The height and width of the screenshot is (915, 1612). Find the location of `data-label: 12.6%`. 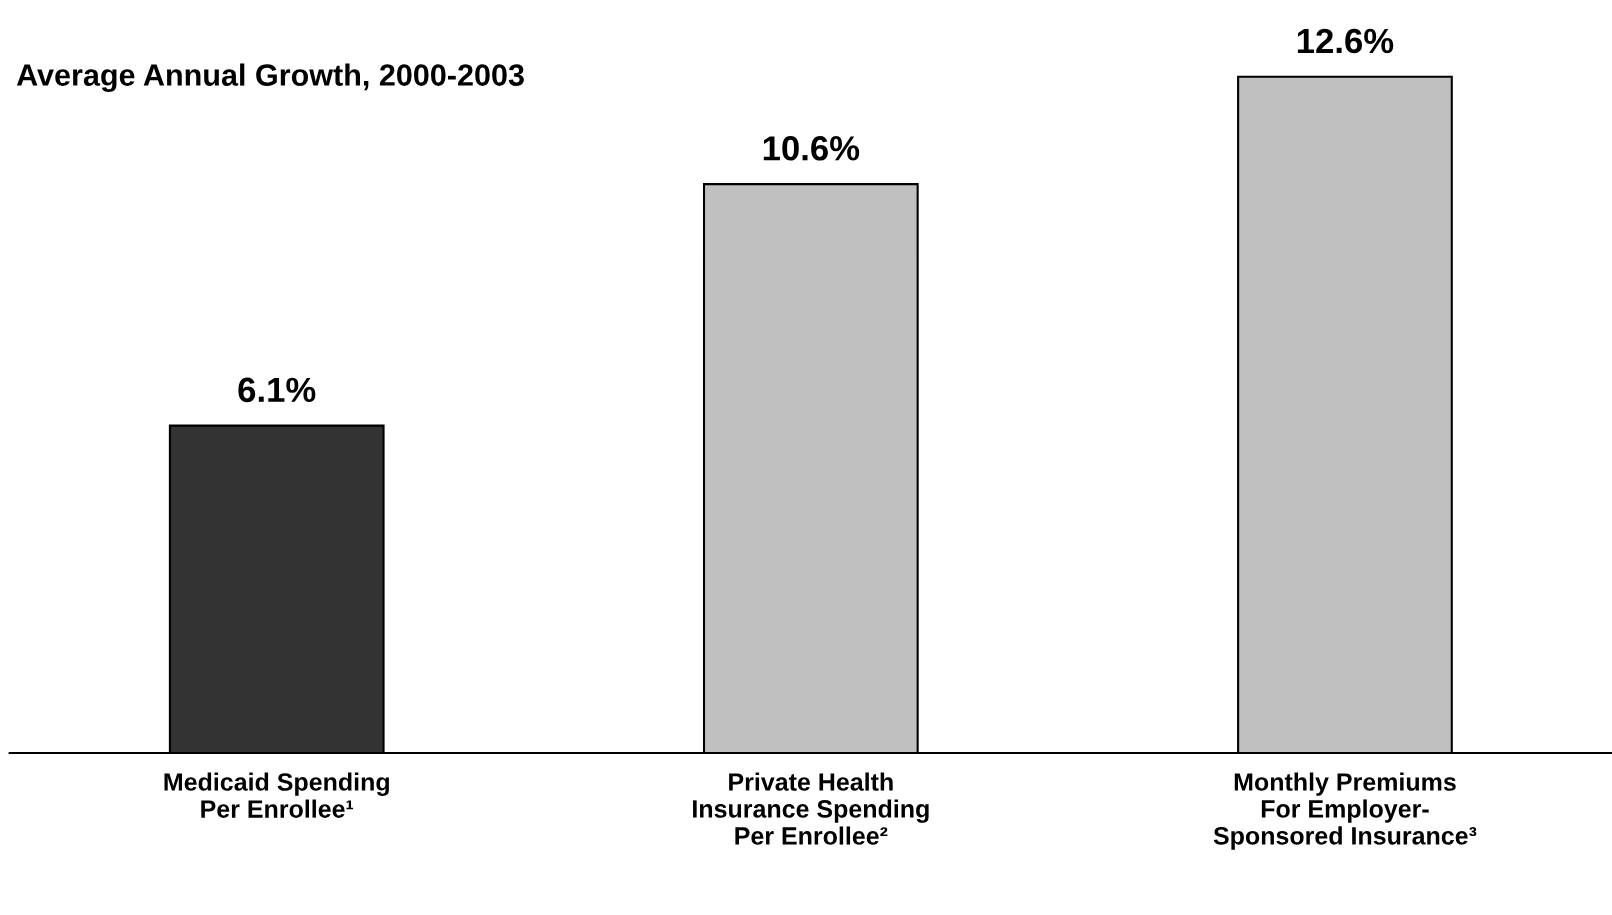

data-label: 12.6% is located at coordinates (1345, 41).